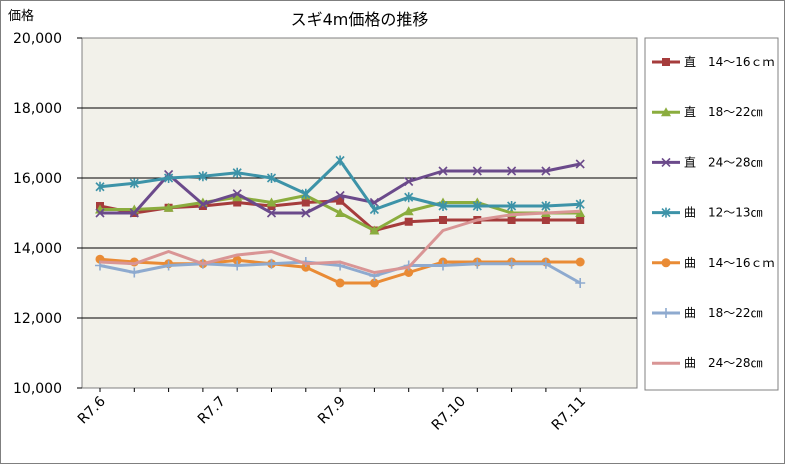  What do you see at coordinates (723, 213) in the screenshot?
I see `legend-label: 曲 12～13㎝` at bounding box center [723, 213].